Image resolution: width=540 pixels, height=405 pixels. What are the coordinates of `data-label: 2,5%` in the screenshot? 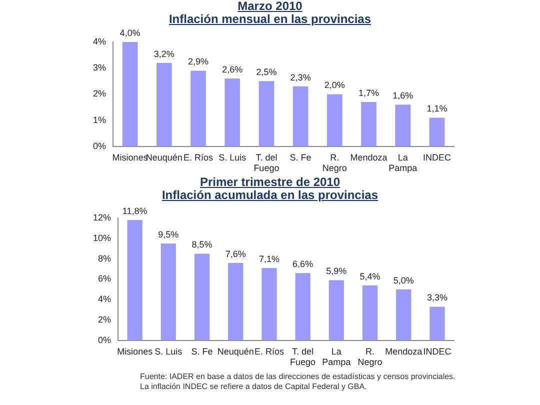 It's located at (266, 72).